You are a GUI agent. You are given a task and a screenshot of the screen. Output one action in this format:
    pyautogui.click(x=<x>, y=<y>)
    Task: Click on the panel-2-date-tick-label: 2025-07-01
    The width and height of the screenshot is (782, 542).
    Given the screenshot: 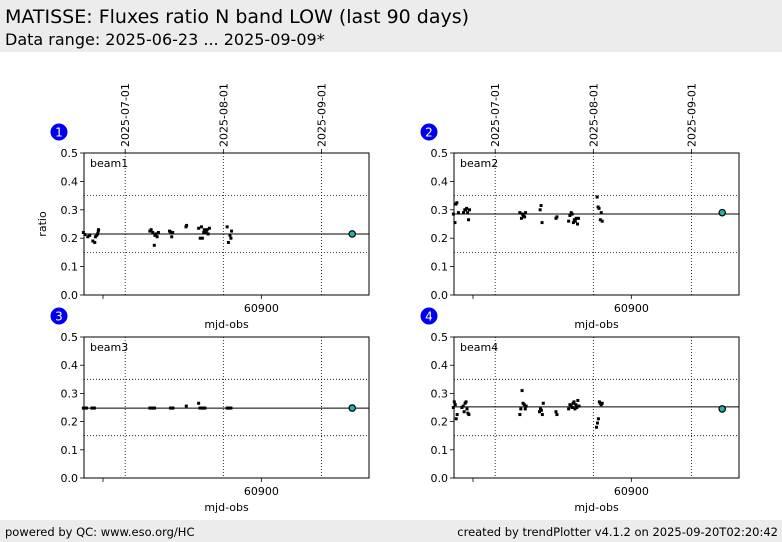 What is the action you would take?
    pyautogui.click(x=495, y=115)
    